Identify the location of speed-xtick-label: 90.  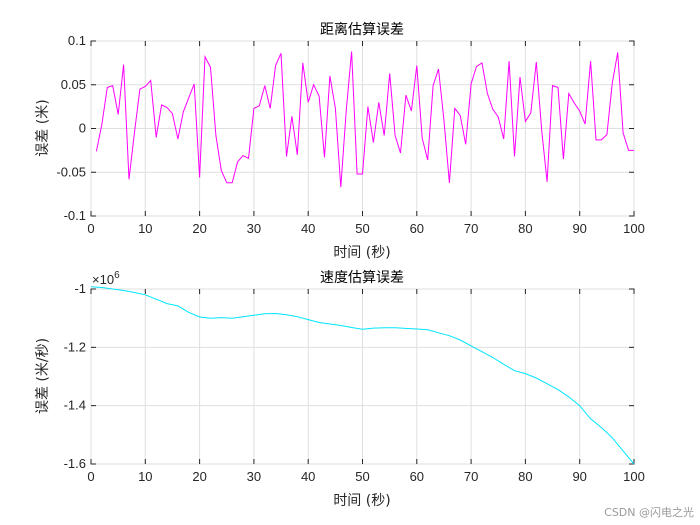
(579, 476).